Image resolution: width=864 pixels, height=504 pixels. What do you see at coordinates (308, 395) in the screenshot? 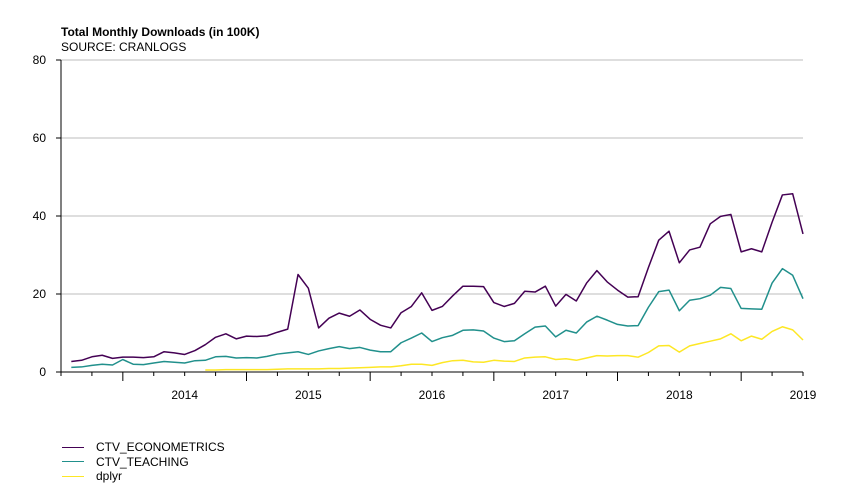
I see `x-tick-label-2015: 2015` at bounding box center [308, 395].